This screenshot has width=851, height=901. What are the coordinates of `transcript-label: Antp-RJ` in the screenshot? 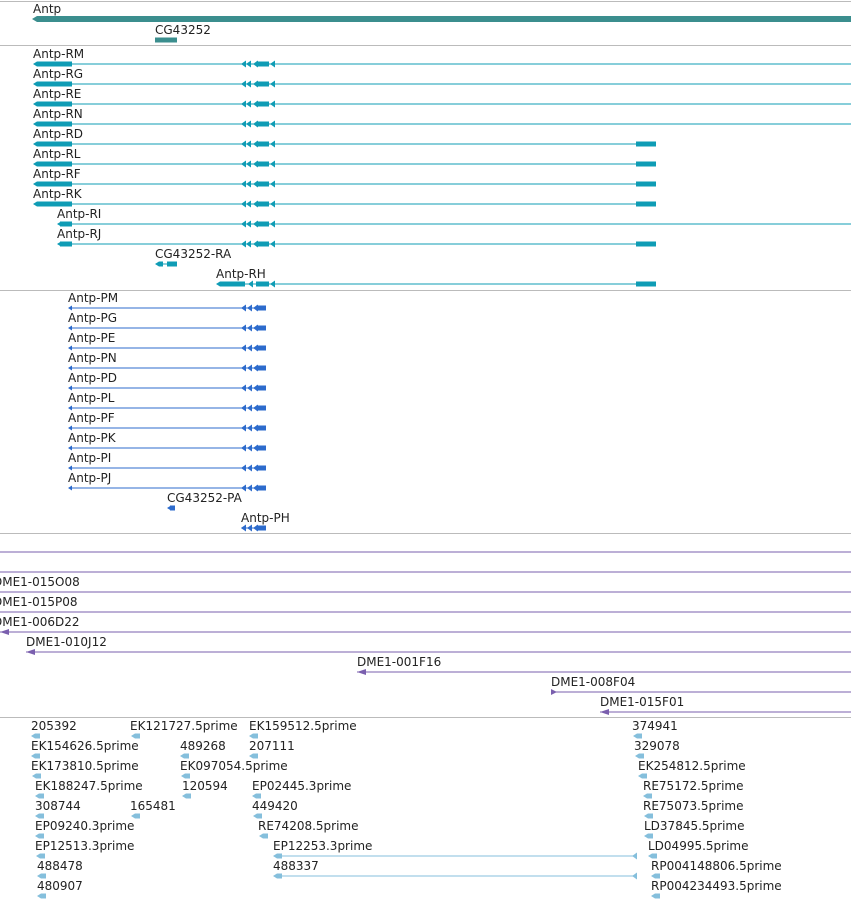 It's located at (79, 234).